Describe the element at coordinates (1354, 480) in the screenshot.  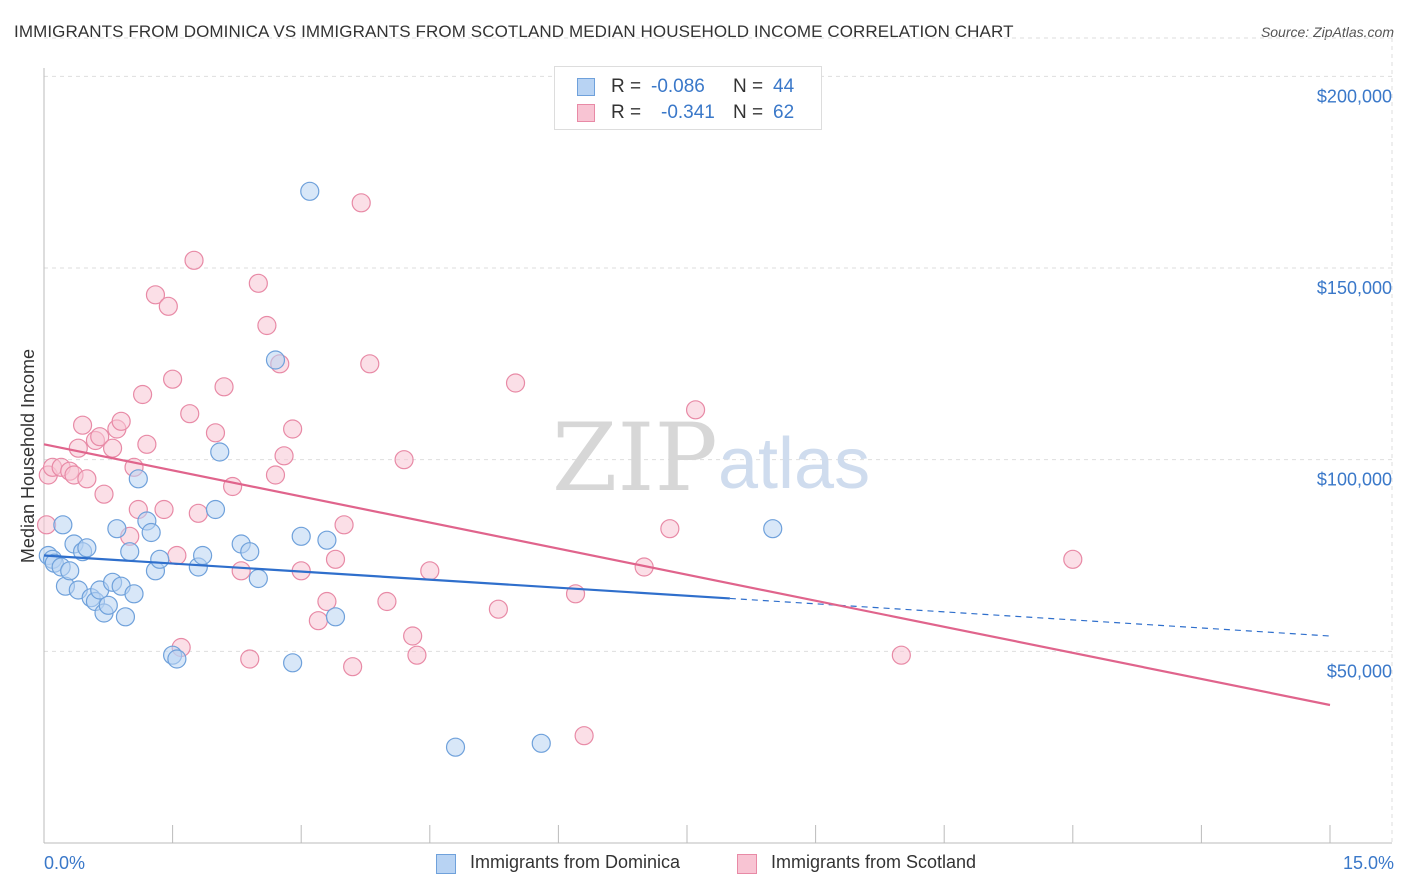
I see `y-tick-label: $100,000` at that location.